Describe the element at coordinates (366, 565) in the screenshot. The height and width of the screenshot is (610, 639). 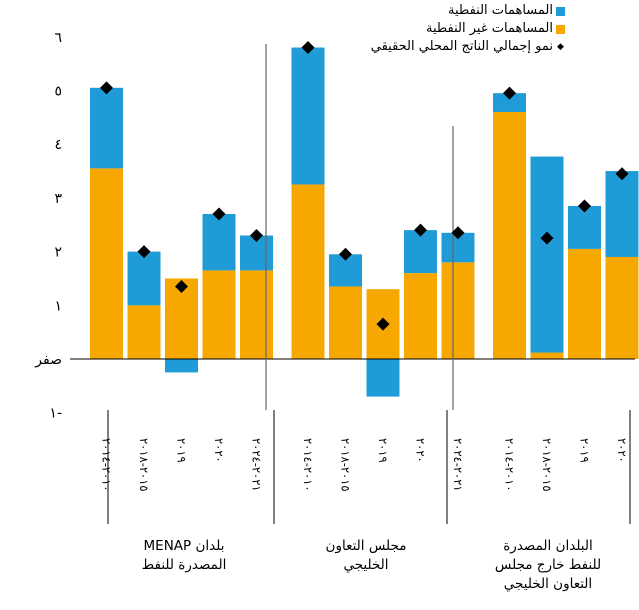
I see `group-label-line: الخليجي` at that location.